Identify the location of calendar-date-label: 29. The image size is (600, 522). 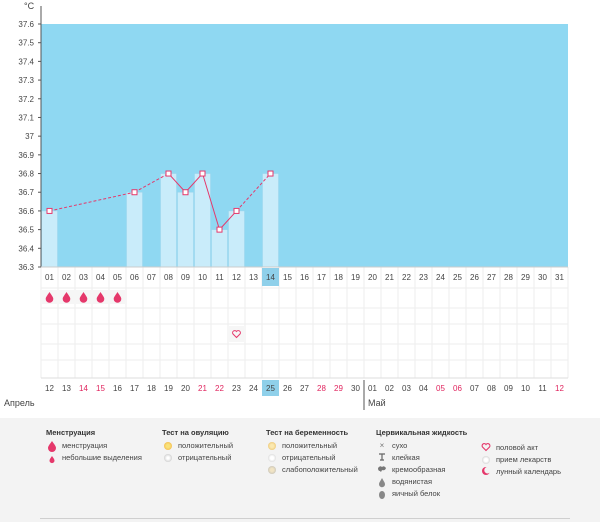
(338, 388).